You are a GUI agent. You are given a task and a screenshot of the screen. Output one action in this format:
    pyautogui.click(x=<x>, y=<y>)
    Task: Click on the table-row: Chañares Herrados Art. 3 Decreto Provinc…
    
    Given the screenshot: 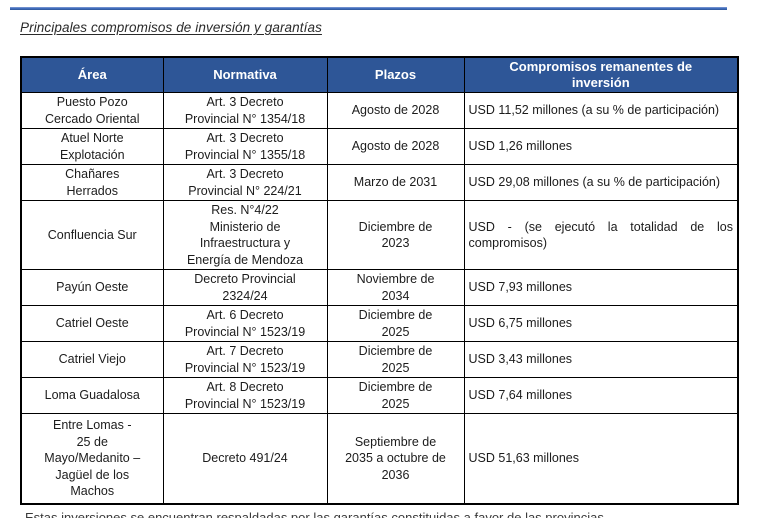 What is the action you would take?
    pyautogui.click(x=379, y=182)
    